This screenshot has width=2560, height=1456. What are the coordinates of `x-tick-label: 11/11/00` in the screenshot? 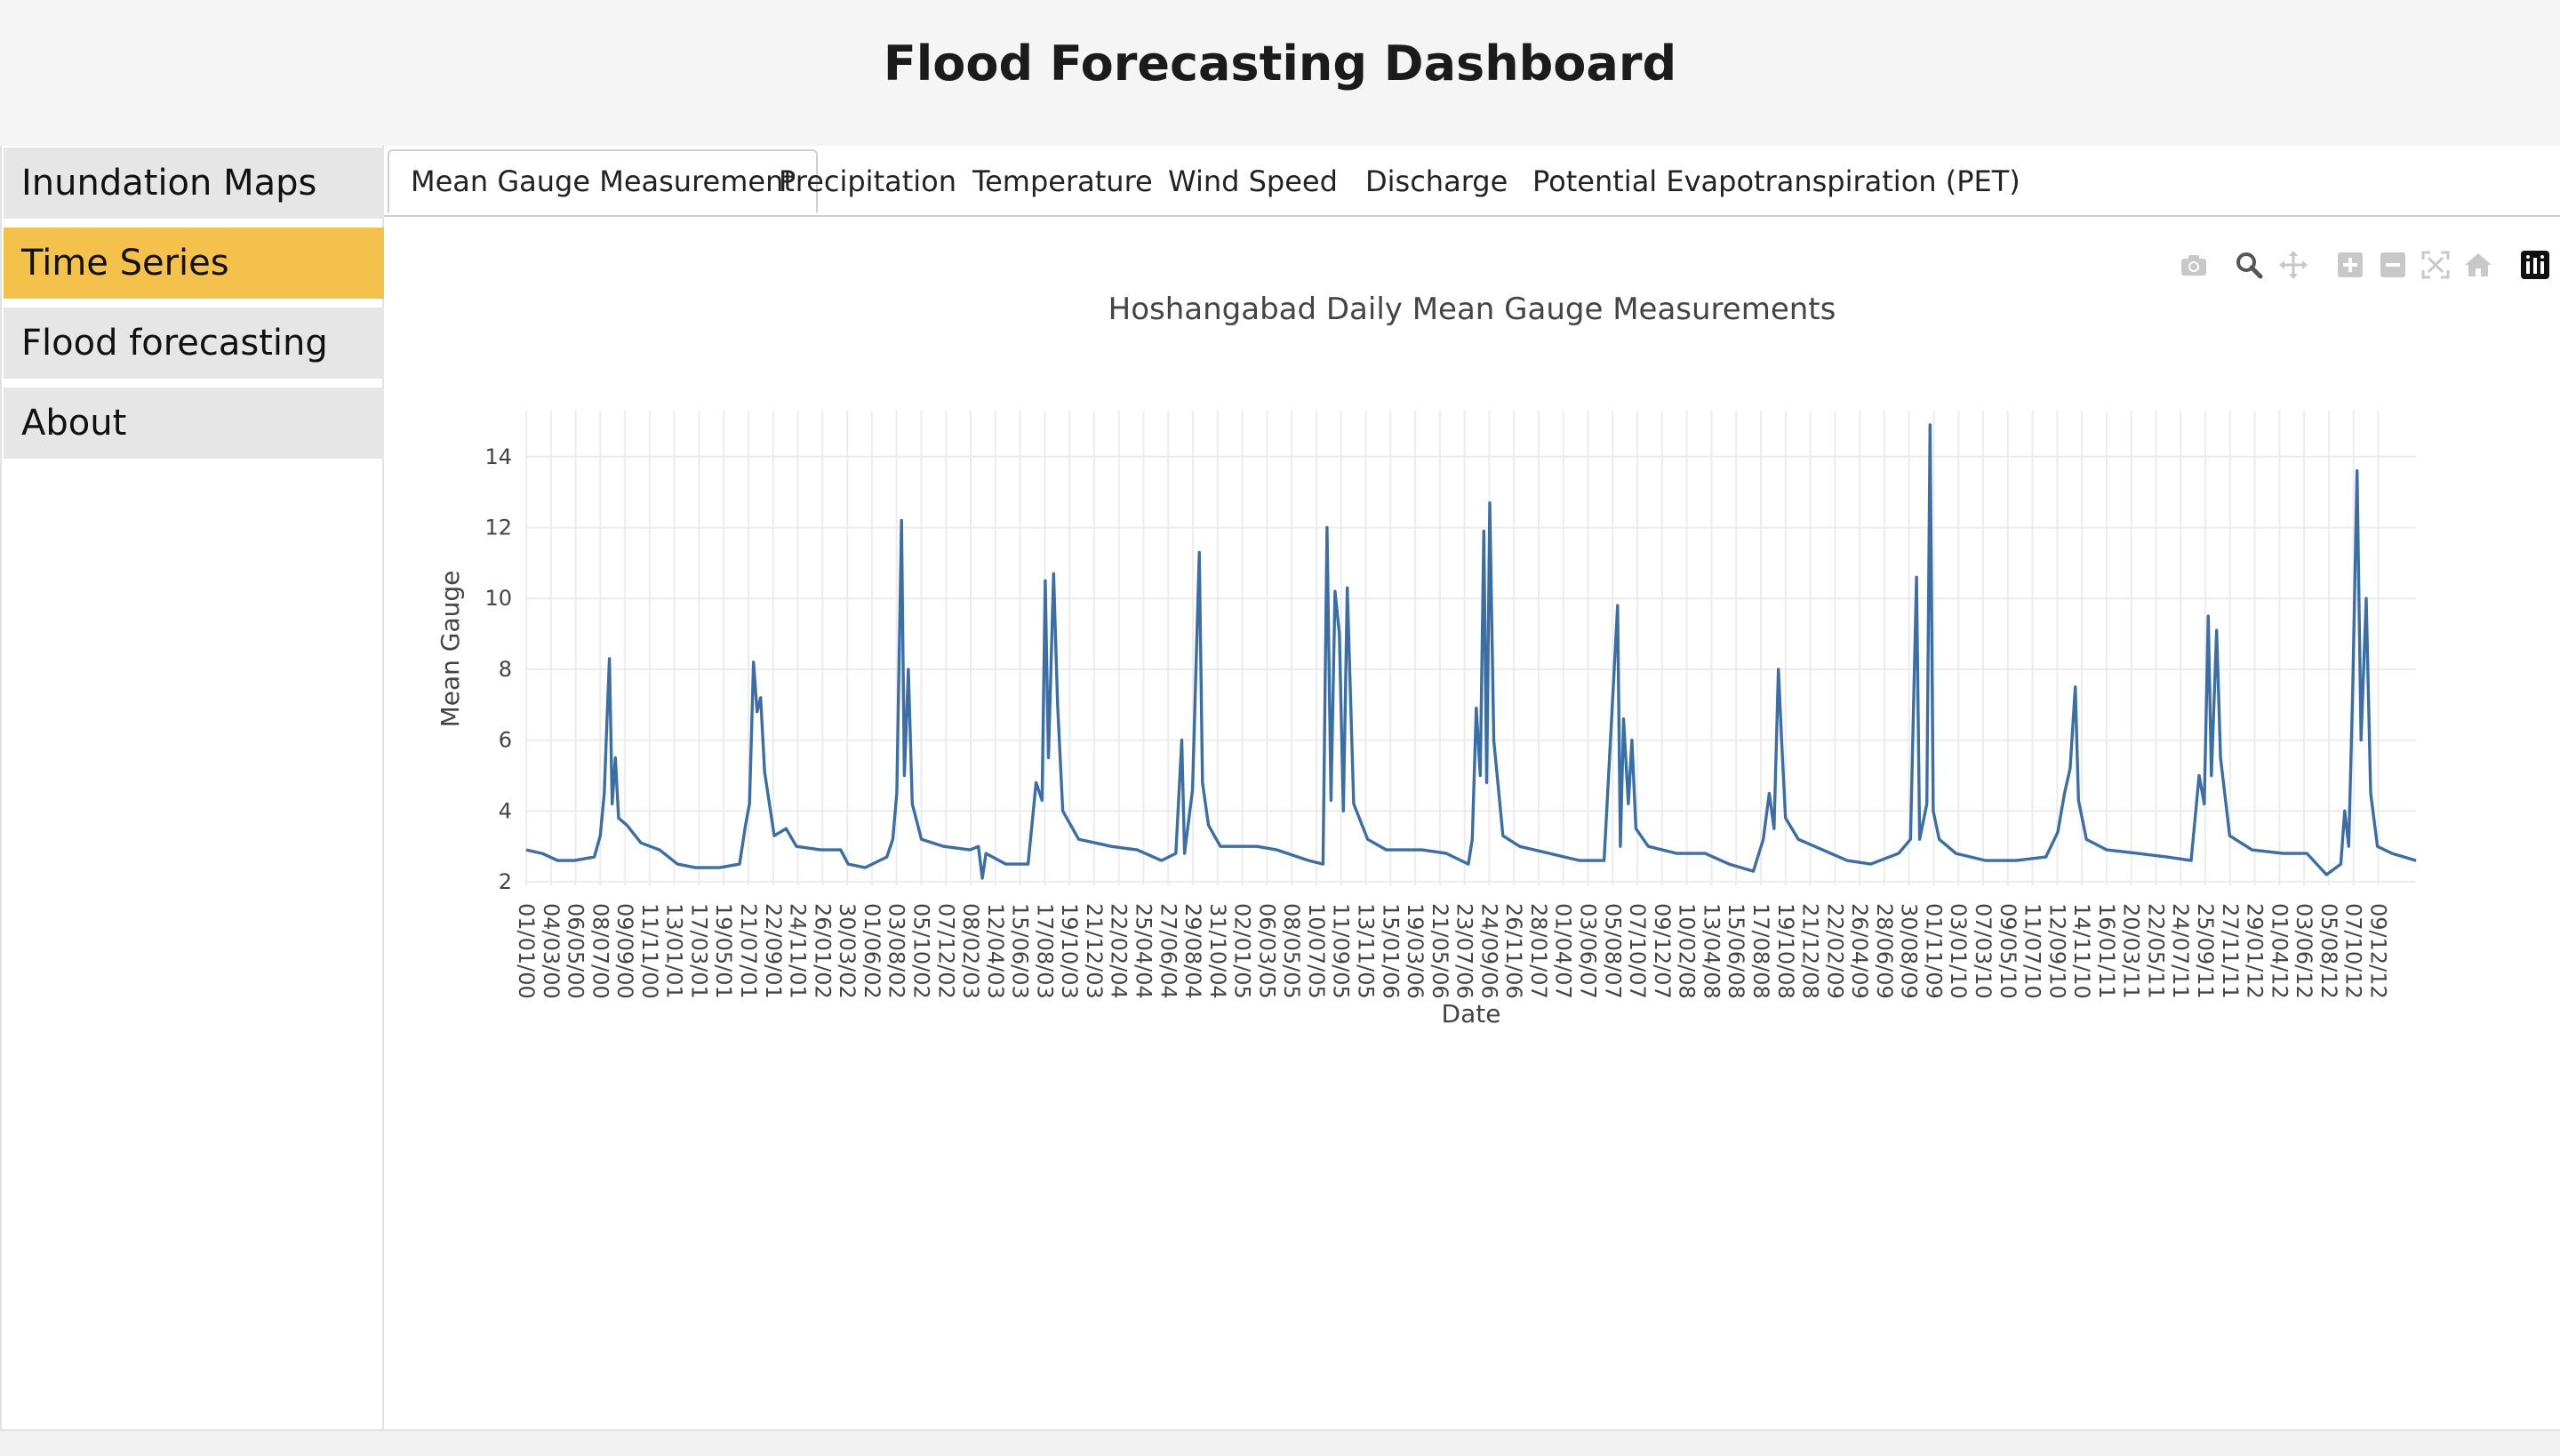 It's located at (649, 951).